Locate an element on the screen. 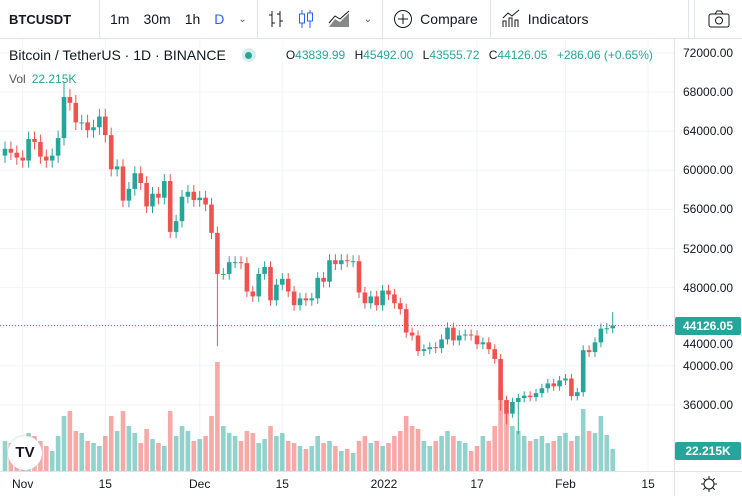  plus-circle-icon is located at coordinates (403, 19).